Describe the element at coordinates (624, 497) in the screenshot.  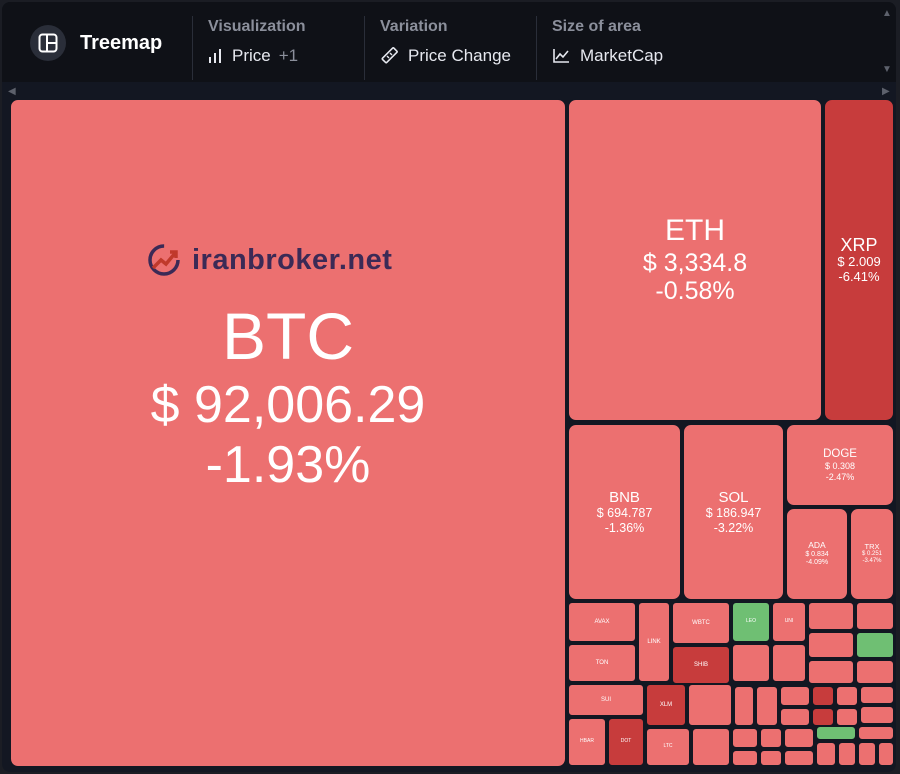
I see `tile-symbol: BNB` at that location.